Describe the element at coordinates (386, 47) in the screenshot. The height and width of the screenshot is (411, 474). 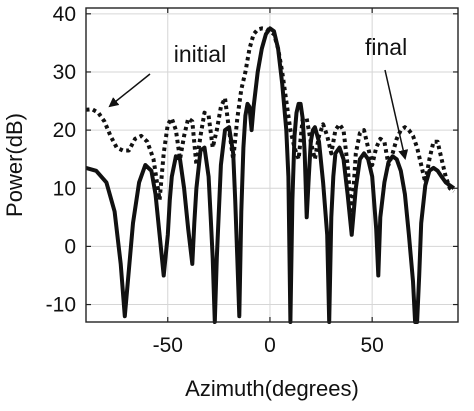
I see `annotation-label: final` at that location.